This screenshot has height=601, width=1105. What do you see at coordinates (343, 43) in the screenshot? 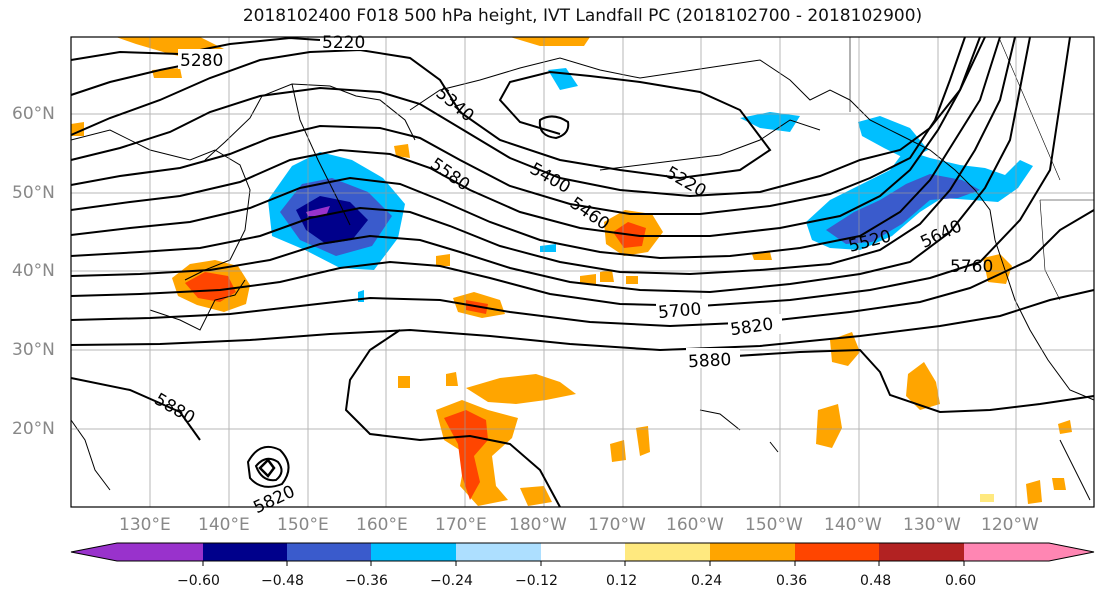
I see `contour-label: 5220` at bounding box center [343, 43].